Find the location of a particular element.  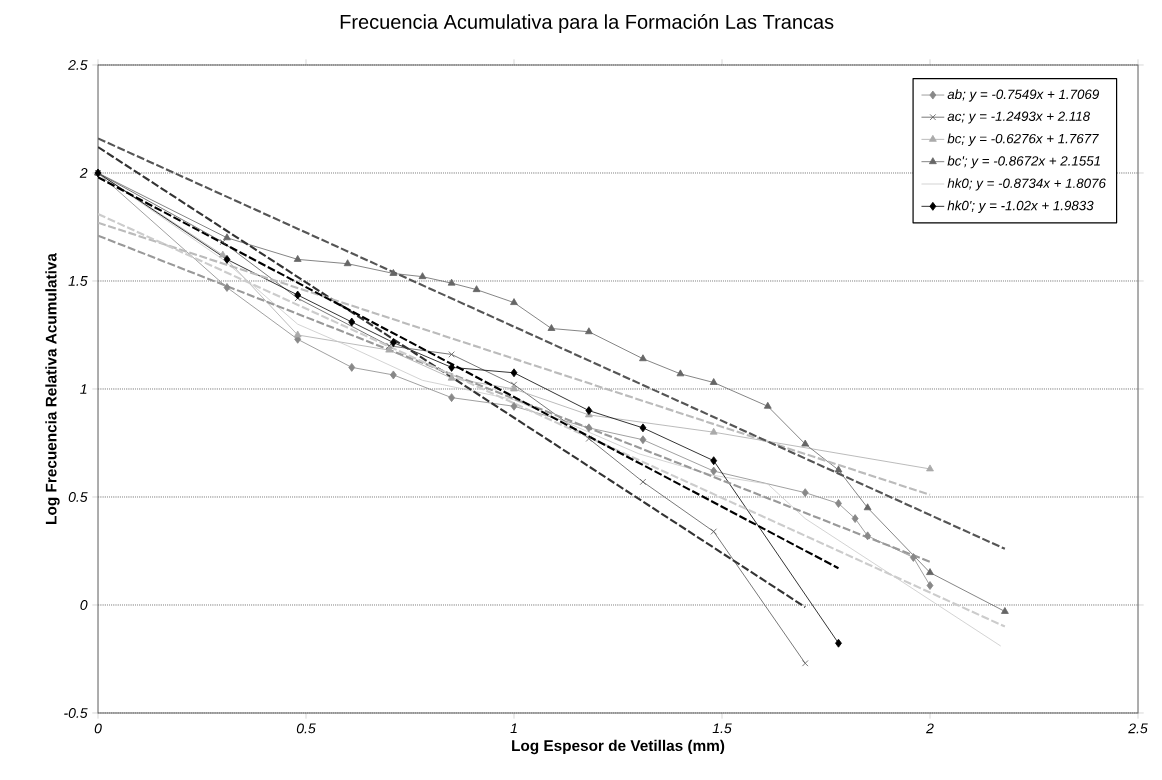

x-tick-label: 1.5 is located at coordinates (722, 728).